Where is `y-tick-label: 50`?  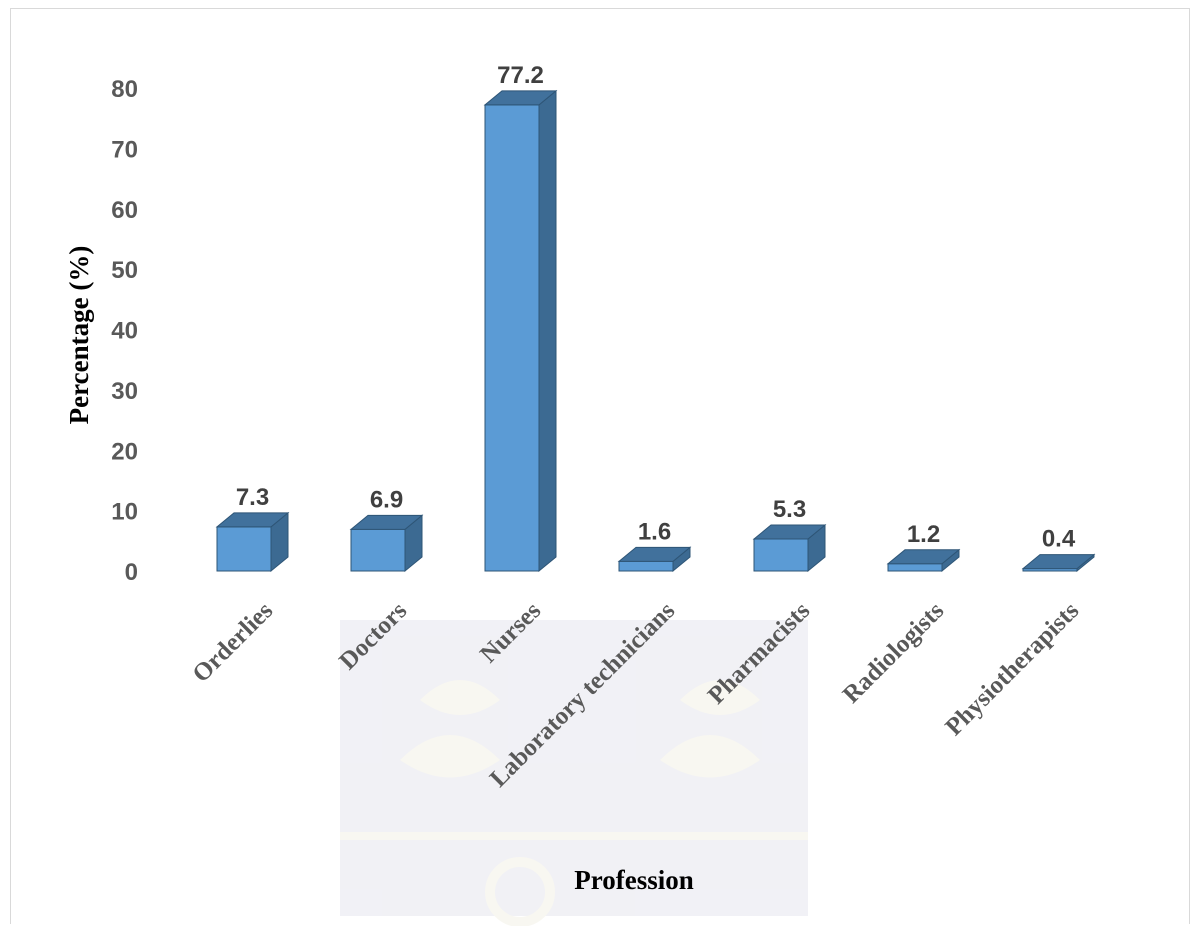 y-tick-label: 50 is located at coordinates (124, 270).